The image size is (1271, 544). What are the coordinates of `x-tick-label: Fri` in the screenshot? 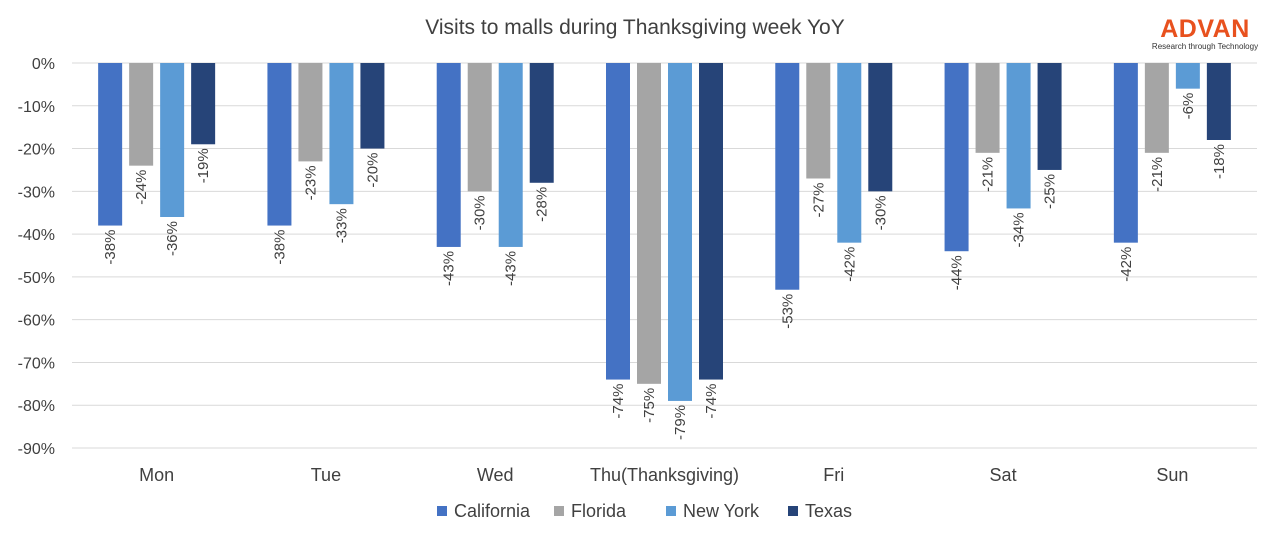 It's located at (833, 475).